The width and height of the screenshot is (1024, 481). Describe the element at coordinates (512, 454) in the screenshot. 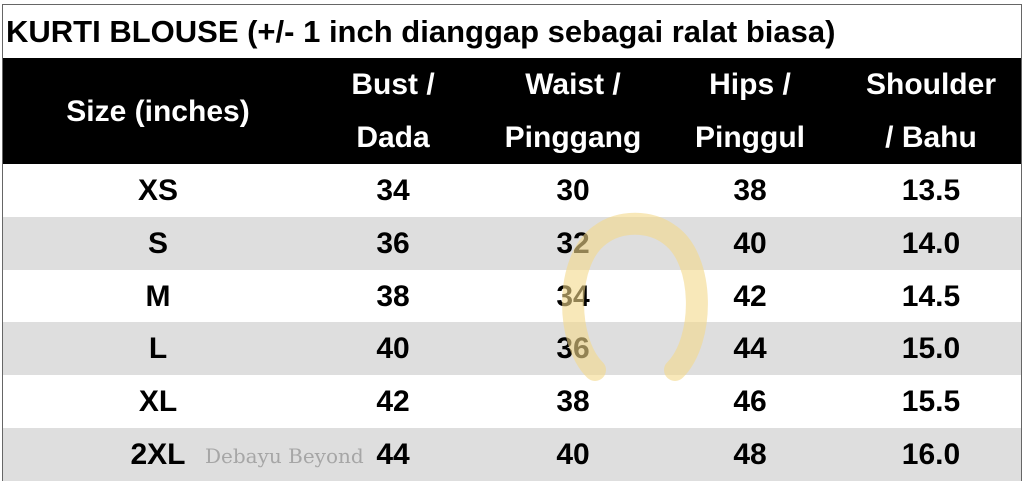

I see `table-row: 2XL 44 40 48 16.0` at that location.